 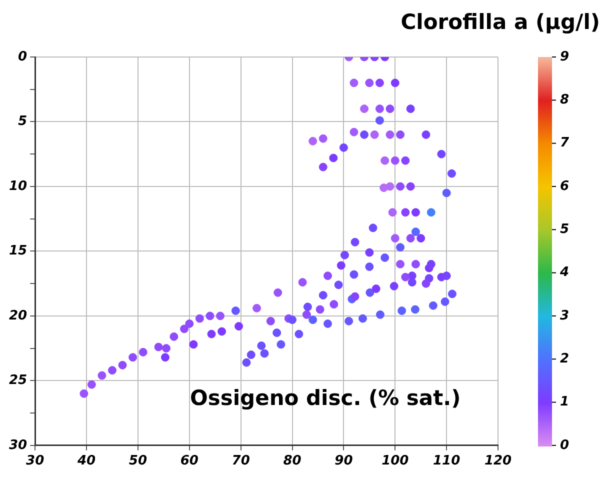 I want to click on x-tick-label: 60, so click(x=189, y=461).